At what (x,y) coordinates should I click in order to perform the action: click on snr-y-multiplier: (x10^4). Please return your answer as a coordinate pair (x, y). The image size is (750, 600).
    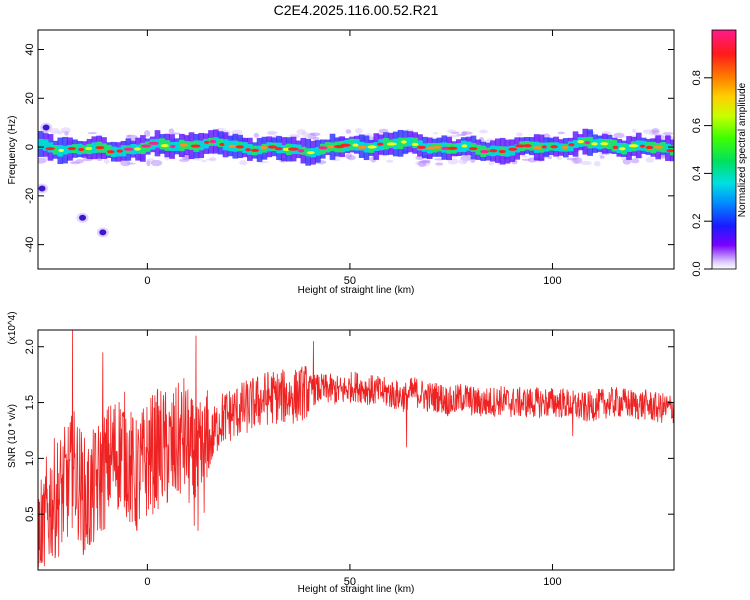
    Looking at the image, I should click on (12, 327).